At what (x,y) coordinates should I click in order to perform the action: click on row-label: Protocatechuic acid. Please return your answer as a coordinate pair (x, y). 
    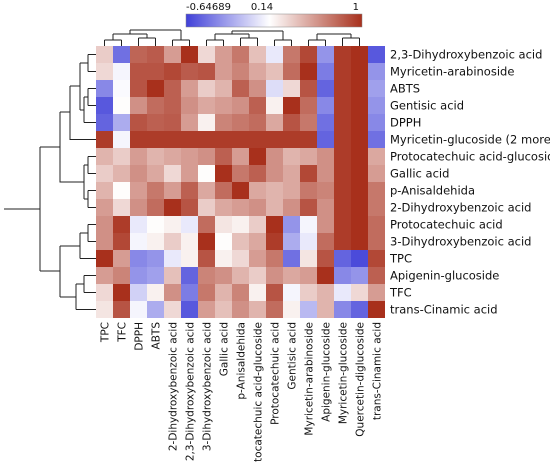
    Looking at the image, I should click on (446, 225).